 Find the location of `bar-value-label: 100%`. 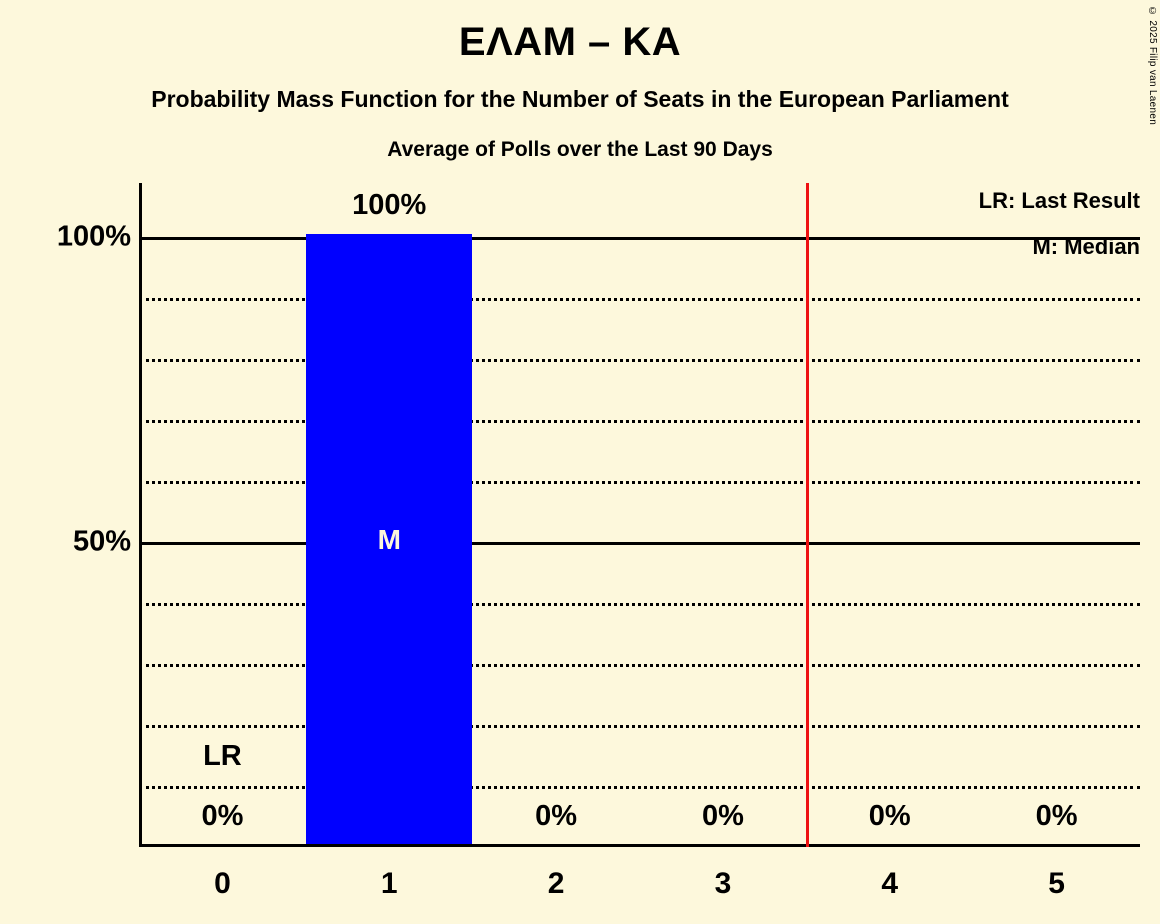

bar-value-label: 100% is located at coordinates (389, 205).